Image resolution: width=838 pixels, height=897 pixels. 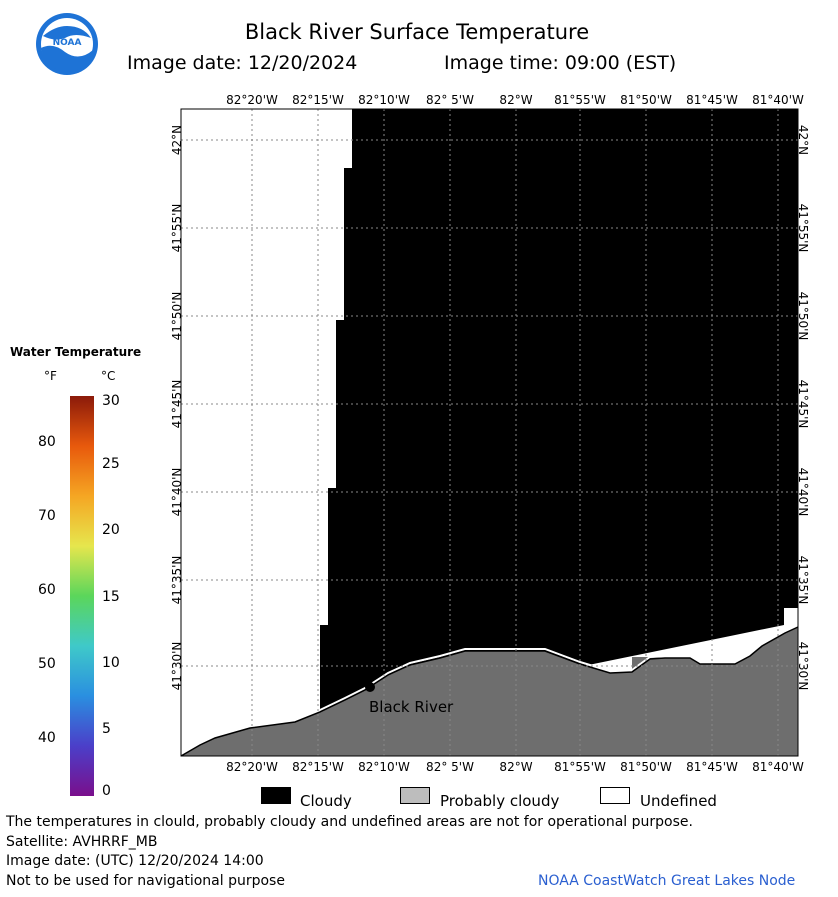 I want to click on lon-label-bot: 82°10'W, so click(x=384, y=767).